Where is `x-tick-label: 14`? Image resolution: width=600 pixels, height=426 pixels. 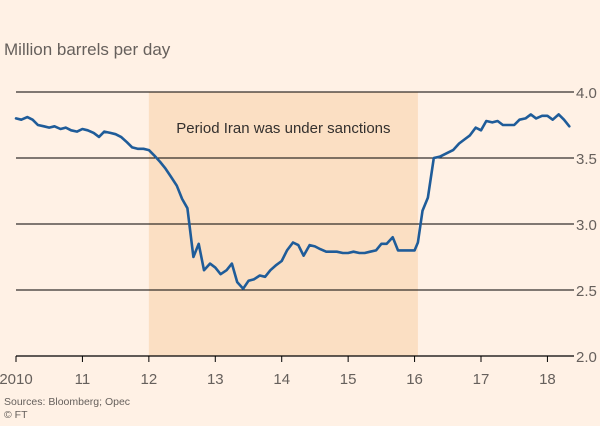 x-tick-label: 14 is located at coordinates (281, 379).